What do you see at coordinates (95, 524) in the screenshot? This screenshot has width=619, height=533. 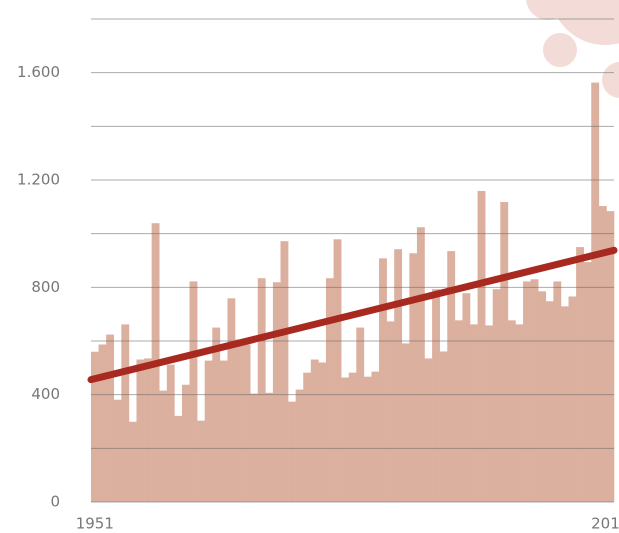 I see `x-tick-label: 1951` at bounding box center [95, 524].